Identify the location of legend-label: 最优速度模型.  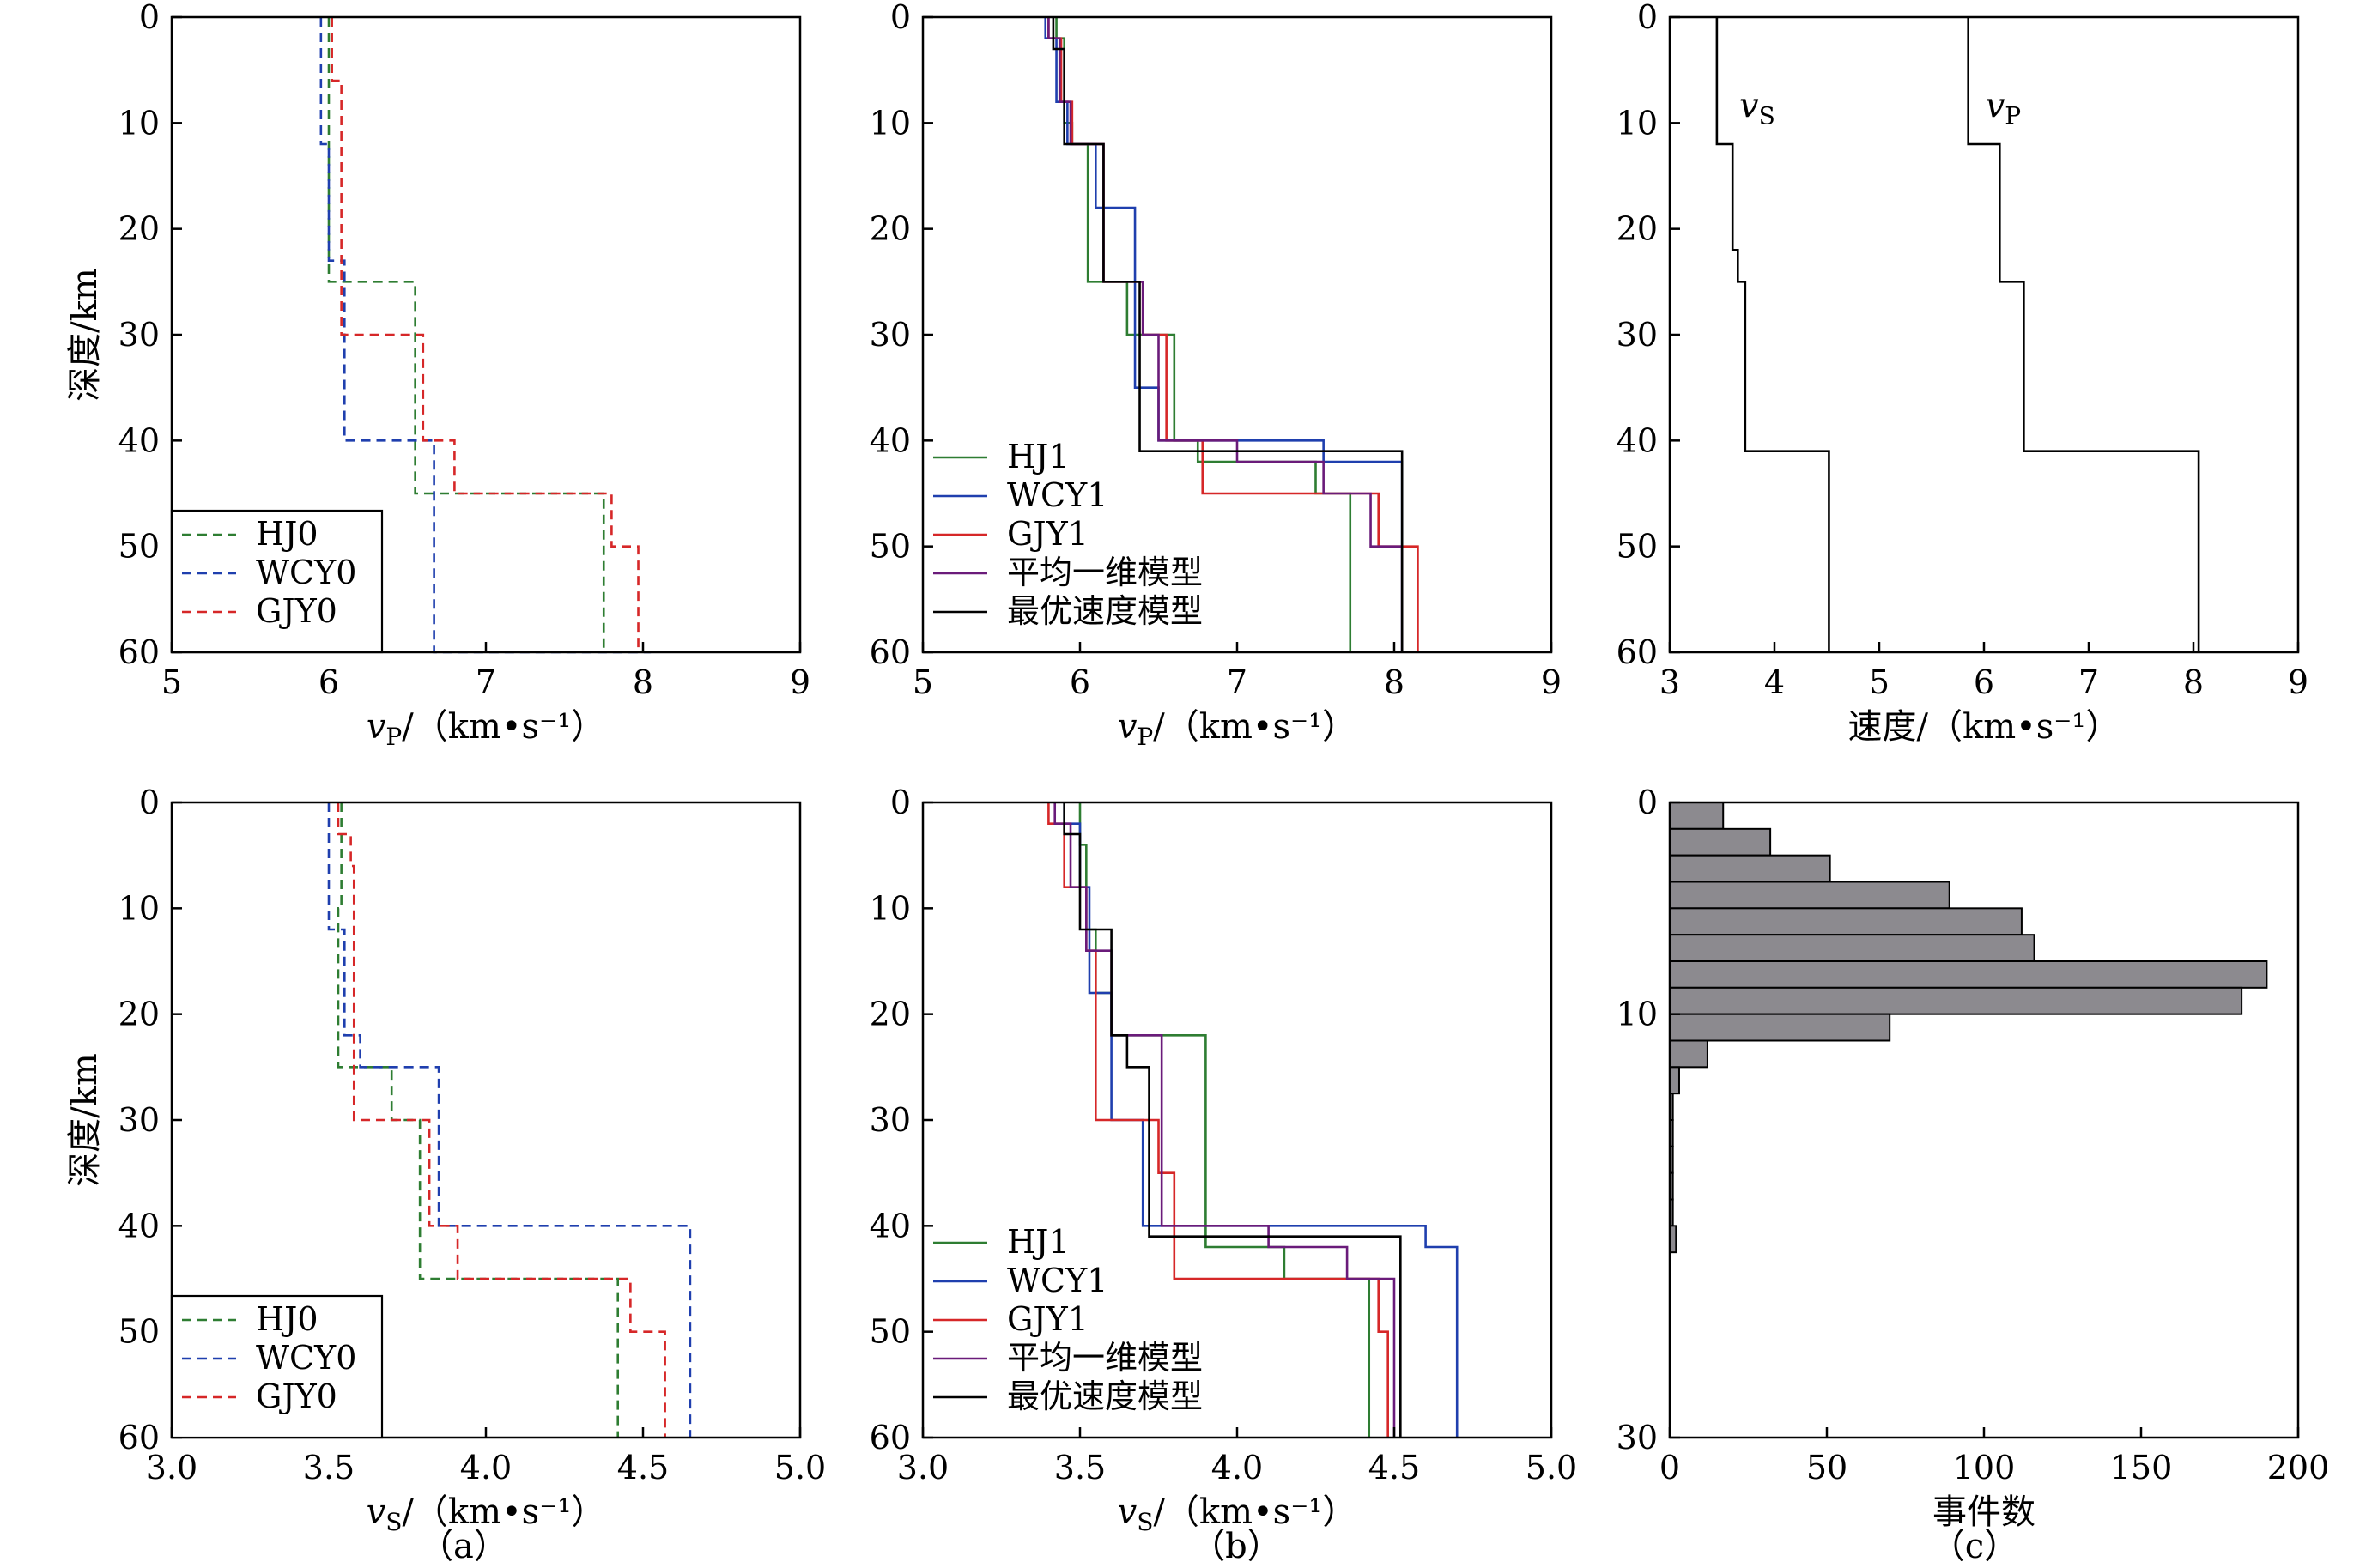
(1105, 1396).